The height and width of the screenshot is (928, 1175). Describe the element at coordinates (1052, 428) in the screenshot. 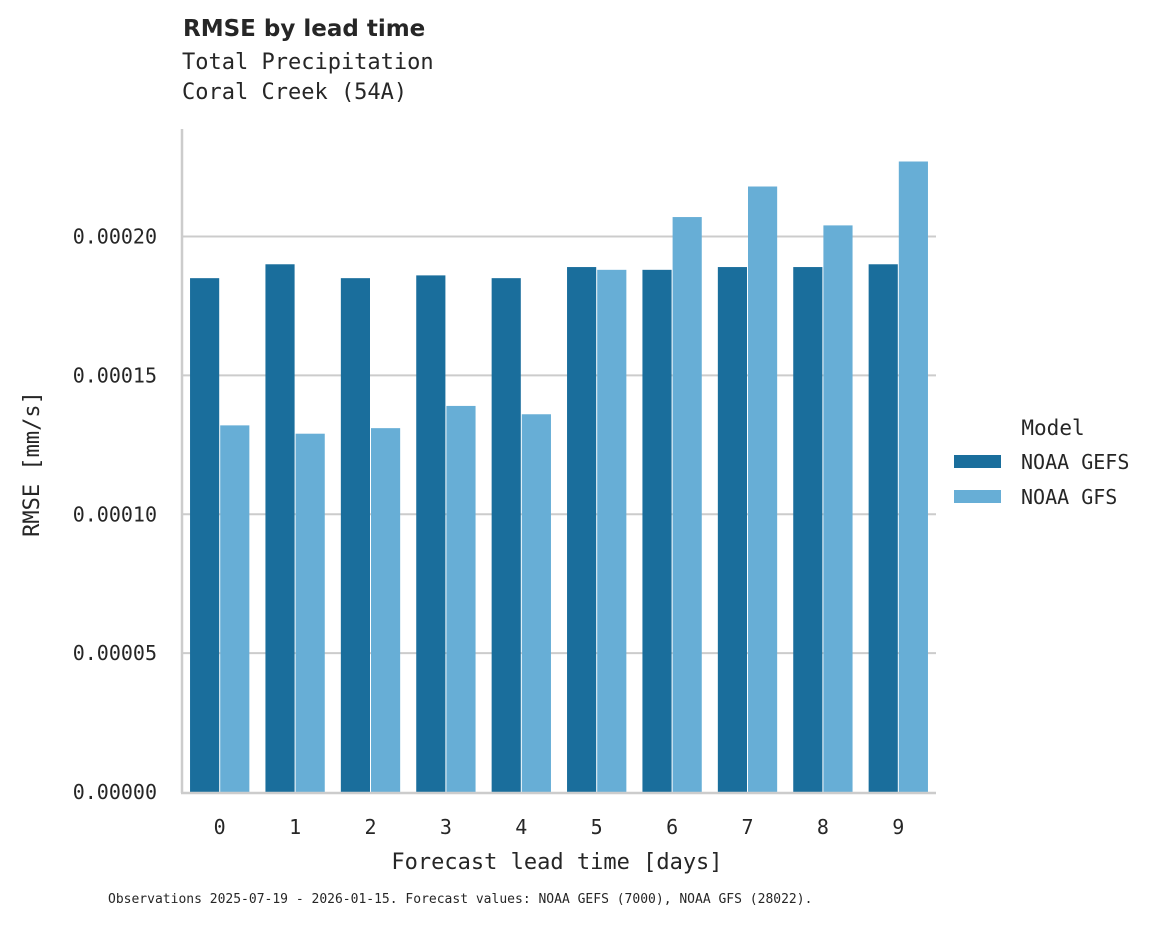

I see `legend-title: Model` at that location.